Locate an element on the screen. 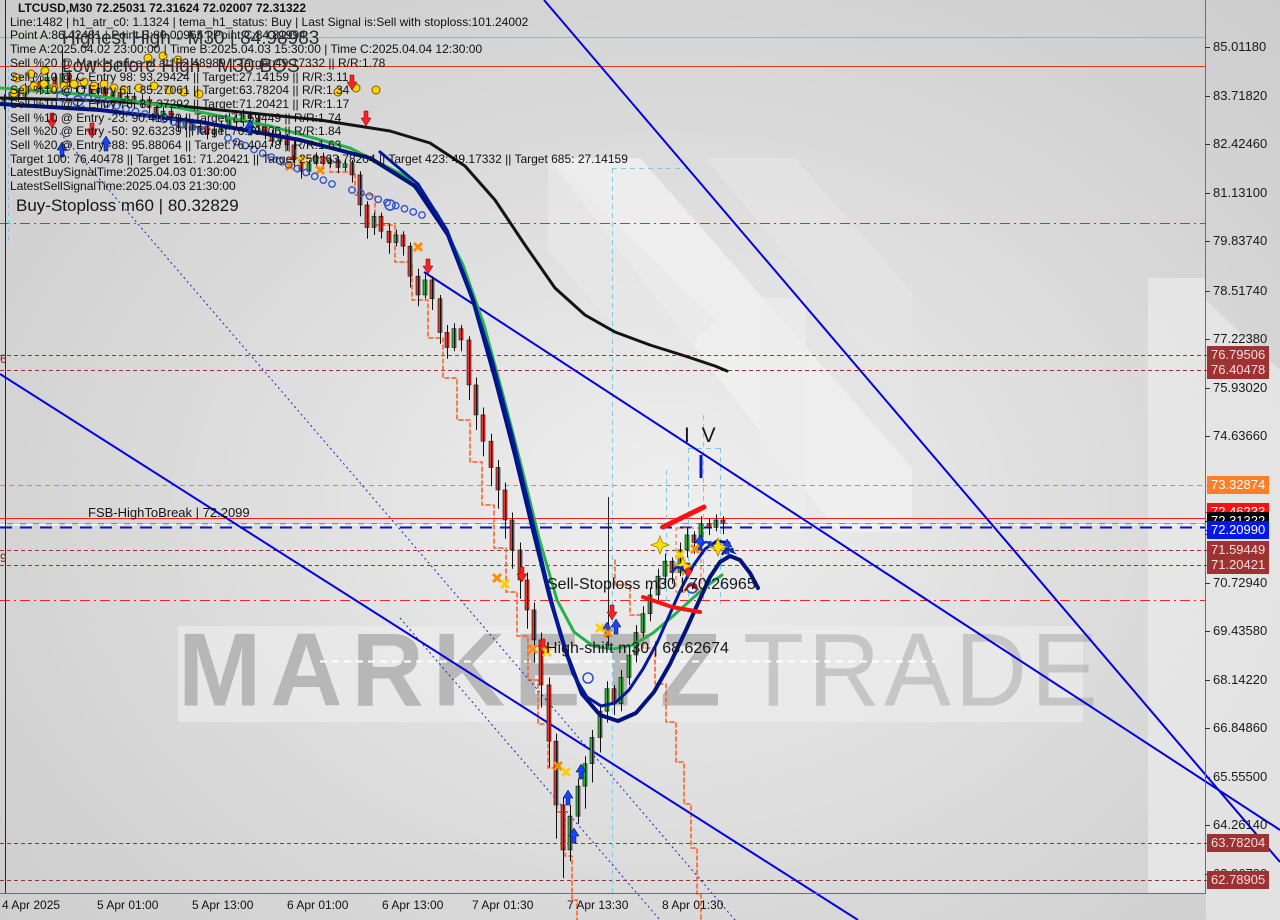 Image resolution: width=1280 pixels, height=920 pixels. brand-watermark-right: TRADE is located at coordinates (922, 670).